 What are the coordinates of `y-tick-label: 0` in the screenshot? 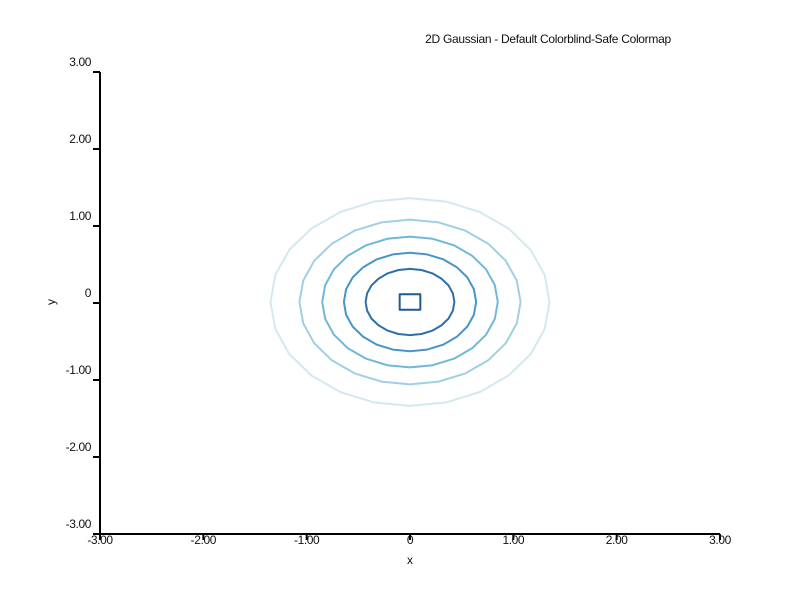 It's located at (88, 293).